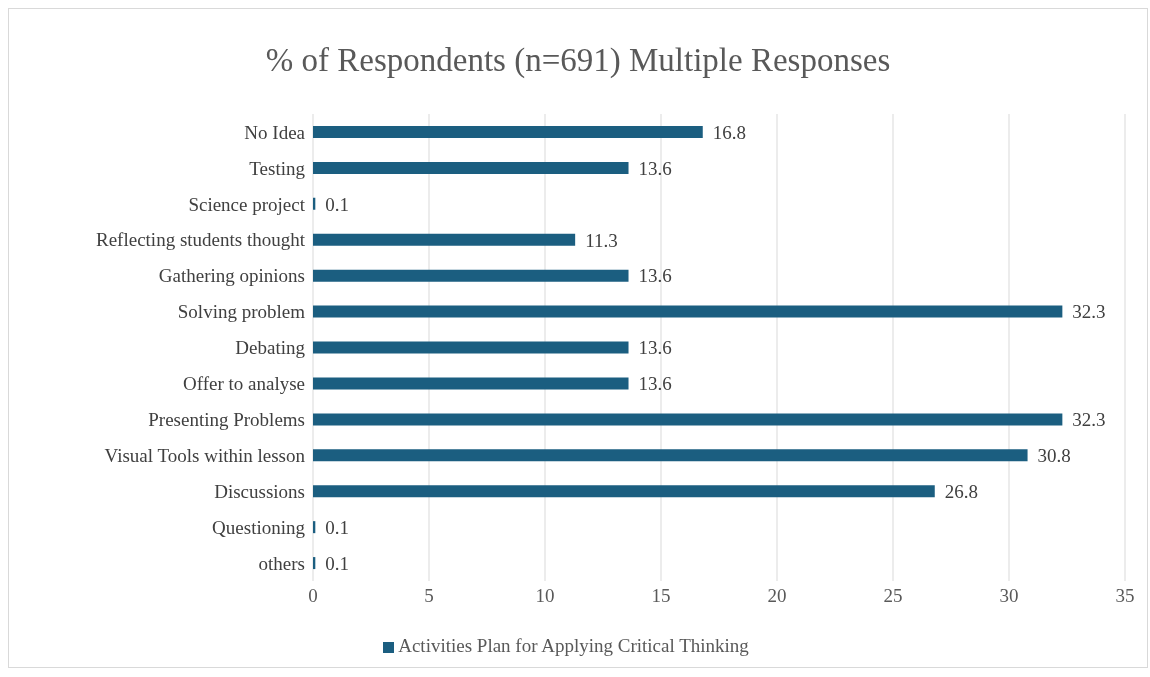  What do you see at coordinates (961, 491) in the screenshot?
I see `data-label: 26.8` at bounding box center [961, 491].